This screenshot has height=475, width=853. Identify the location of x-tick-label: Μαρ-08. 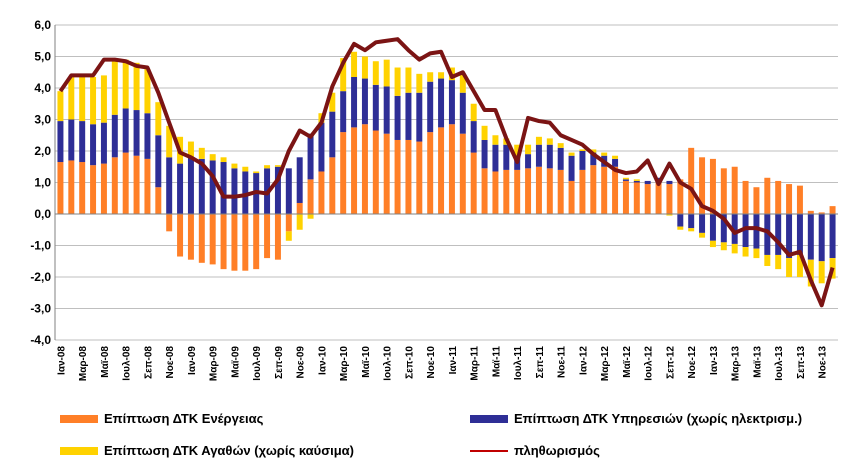
(83, 364).